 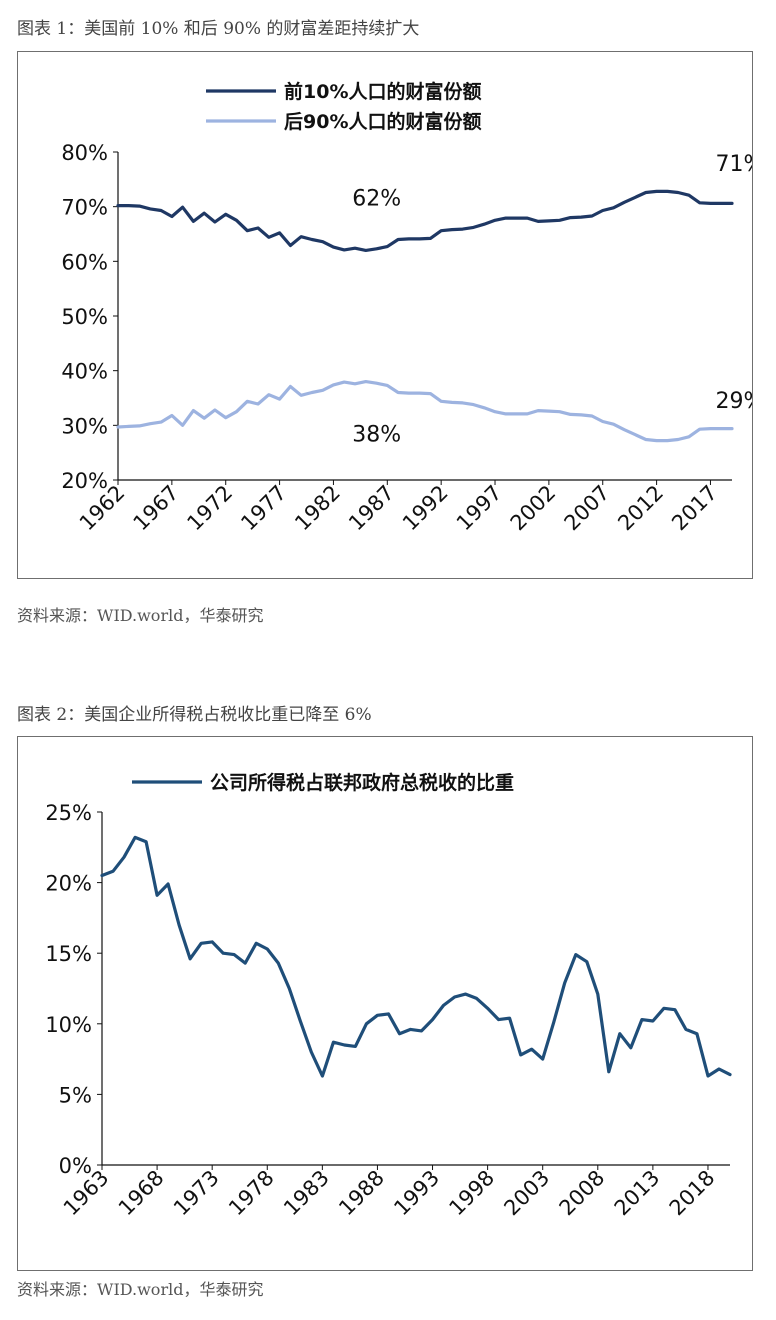 What do you see at coordinates (84, 481) in the screenshot?
I see `fig1-y-tick-label: 20%` at bounding box center [84, 481].